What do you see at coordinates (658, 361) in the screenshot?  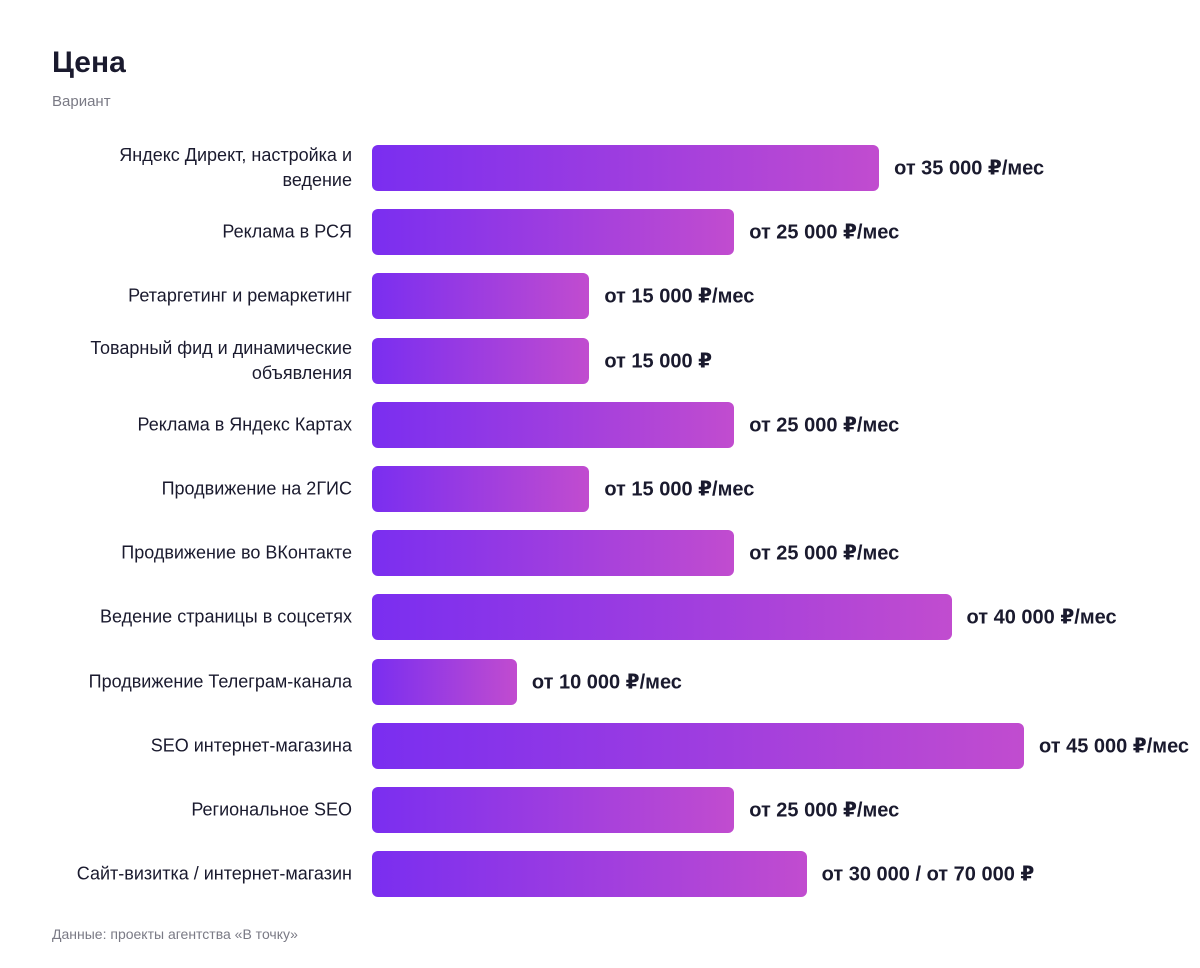 I see `value-label: от 15 000 ₽` at bounding box center [658, 361].